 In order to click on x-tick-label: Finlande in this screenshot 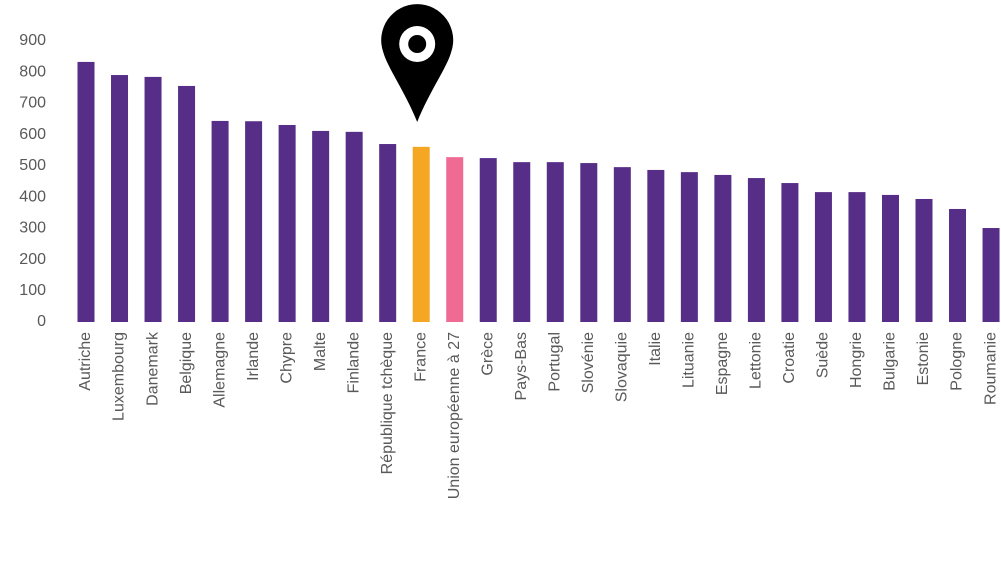, I will do `click(353, 362)`.